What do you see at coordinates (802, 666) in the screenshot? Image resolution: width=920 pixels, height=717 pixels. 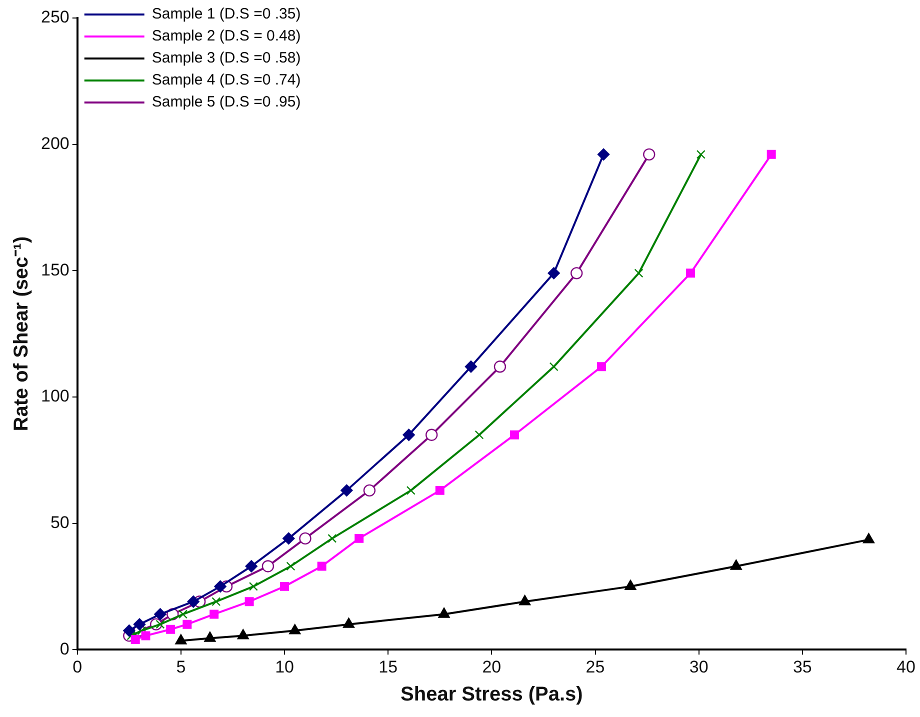 I see `x-tick-label: 35` at bounding box center [802, 666].